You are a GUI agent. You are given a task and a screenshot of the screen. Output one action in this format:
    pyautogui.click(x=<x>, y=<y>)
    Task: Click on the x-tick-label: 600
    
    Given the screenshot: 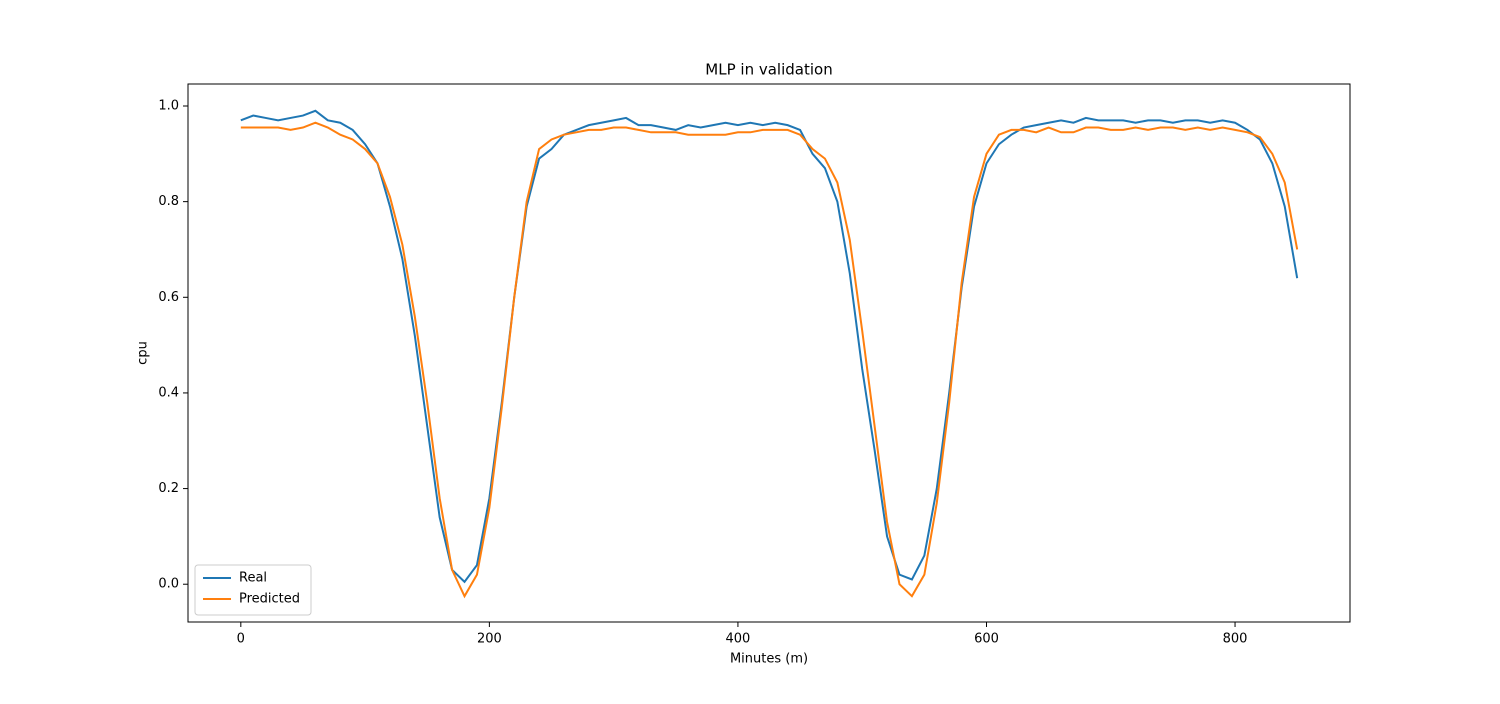 What is the action you would take?
    pyautogui.click(x=986, y=639)
    